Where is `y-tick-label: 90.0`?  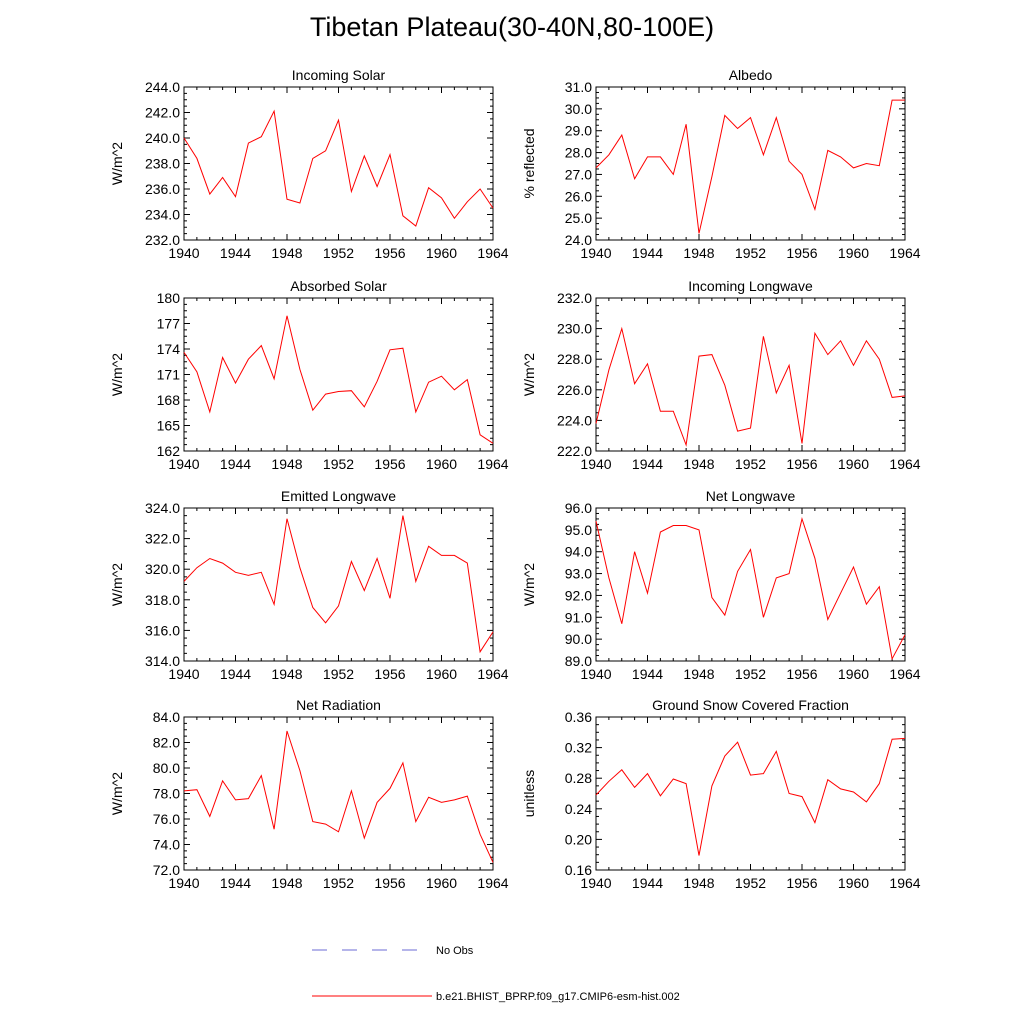 y-tick-label: 90.0 is located at coordinates (578, 639).